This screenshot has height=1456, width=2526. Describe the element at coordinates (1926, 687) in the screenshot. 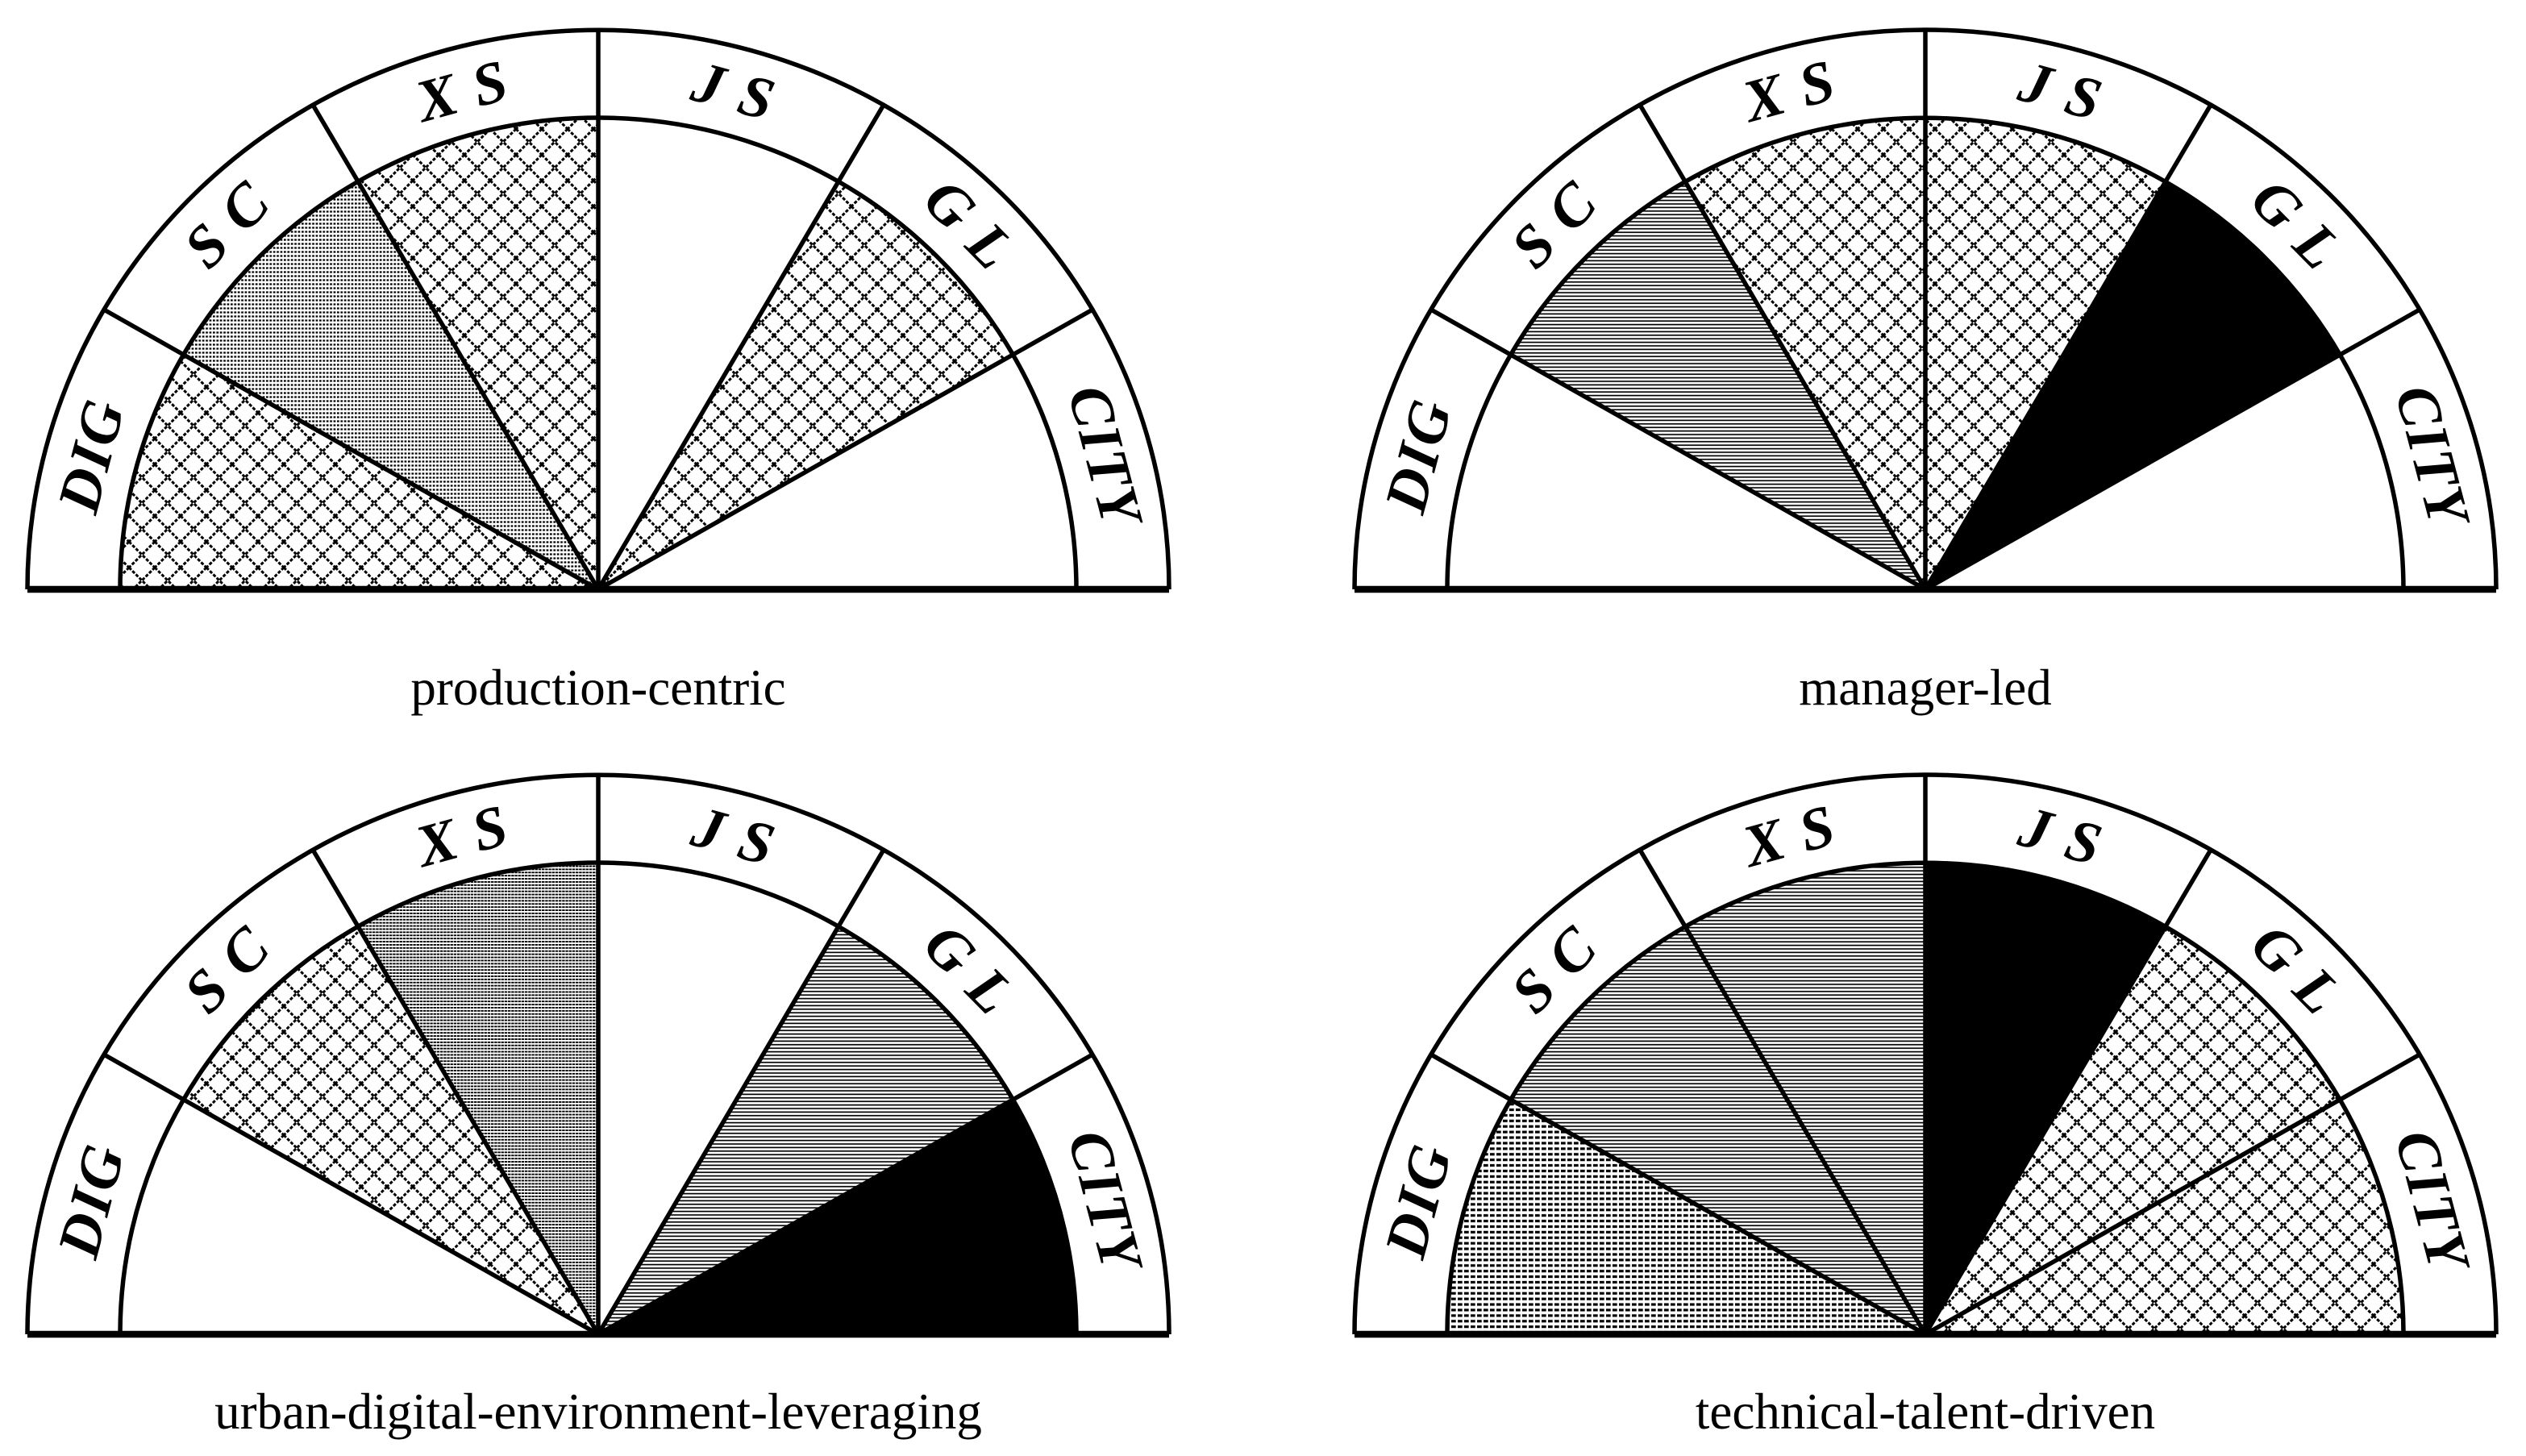

I see `chart-title: manager-led` at that location.